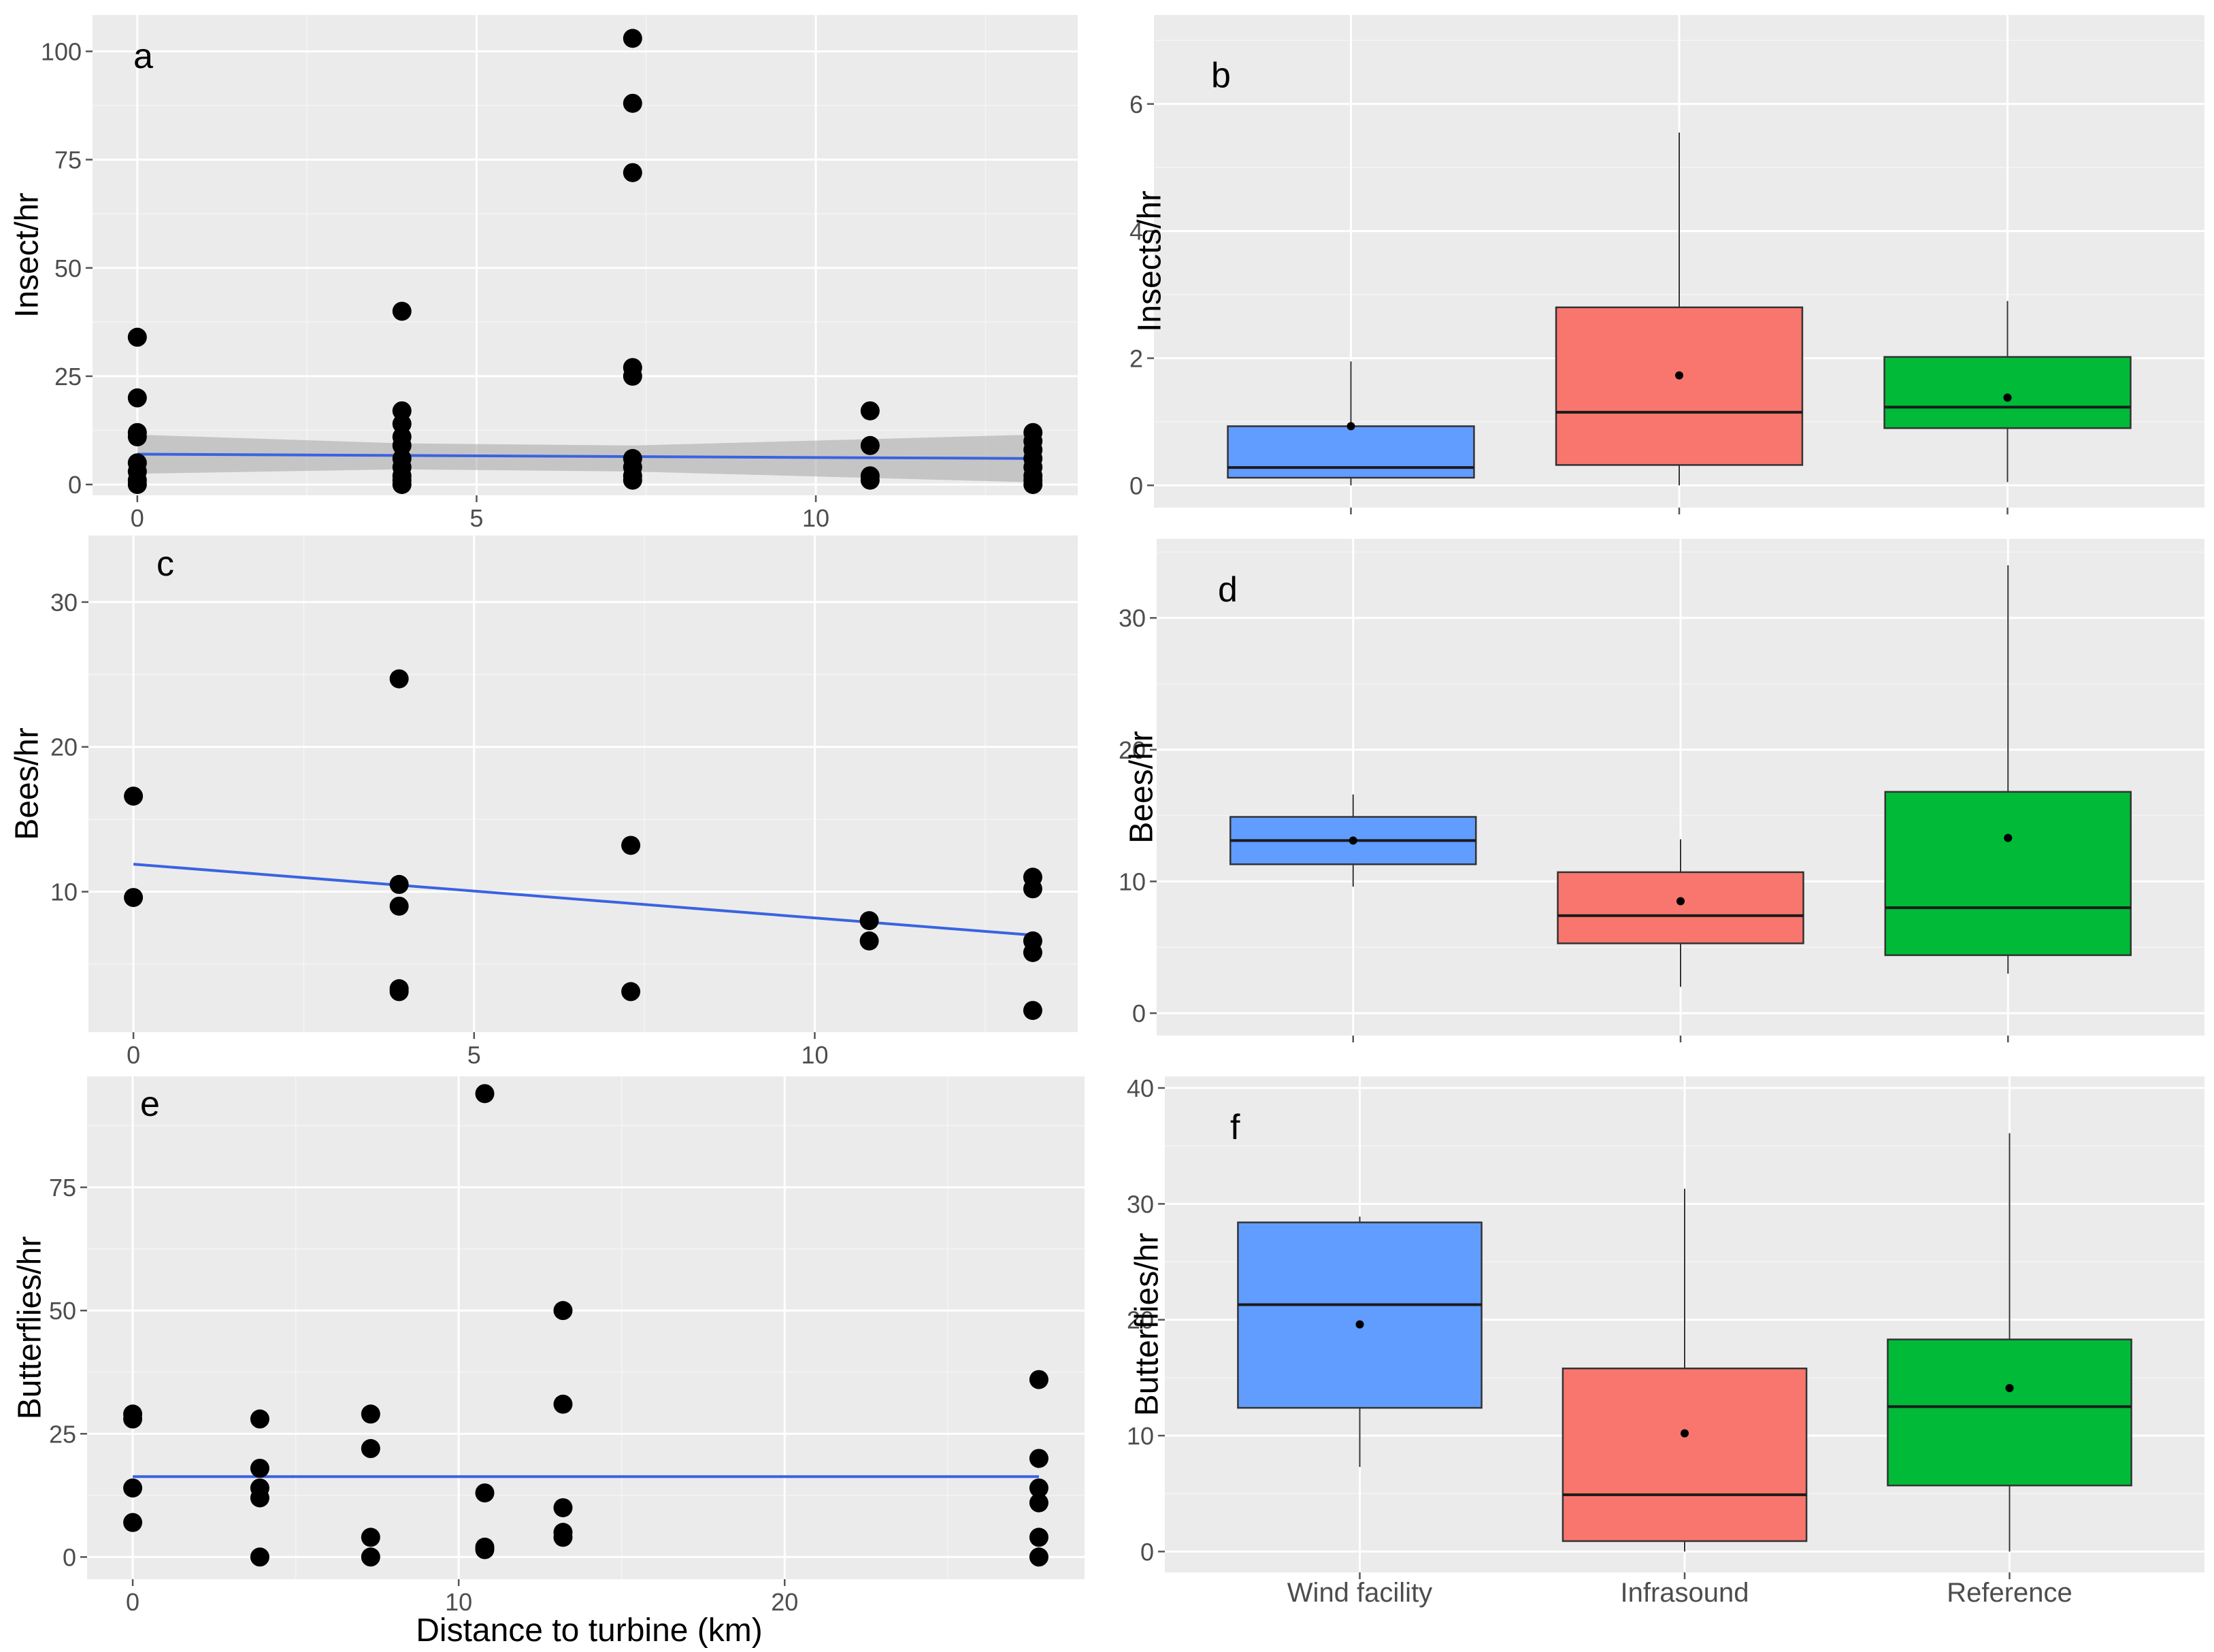 This screenshot has height=1652, width=2214. Describe the element at coordinates (1666, 264) in the screenshot. I see `panel-b-insects-by-site: 0 2 4 6 b Insects/hr` at that location.